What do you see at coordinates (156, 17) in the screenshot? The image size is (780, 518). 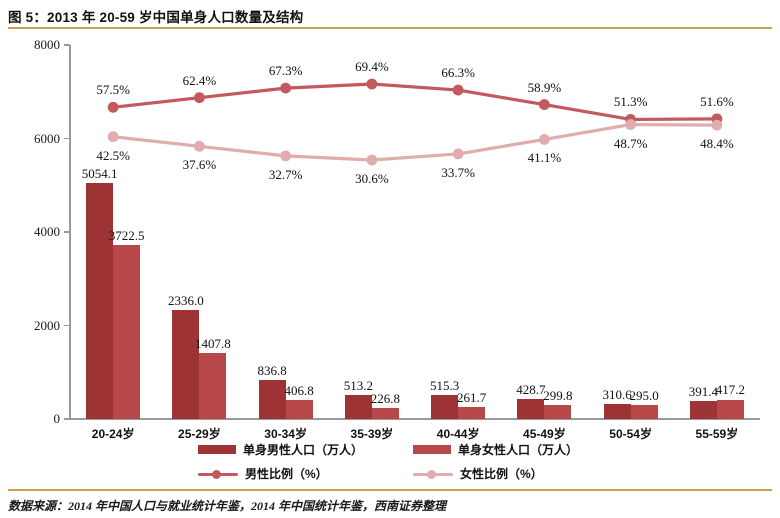 I see `figure-title: 图 5：2013 年 20-59 岁中国单身人口数量及结构` at bounding box center [156, 17].